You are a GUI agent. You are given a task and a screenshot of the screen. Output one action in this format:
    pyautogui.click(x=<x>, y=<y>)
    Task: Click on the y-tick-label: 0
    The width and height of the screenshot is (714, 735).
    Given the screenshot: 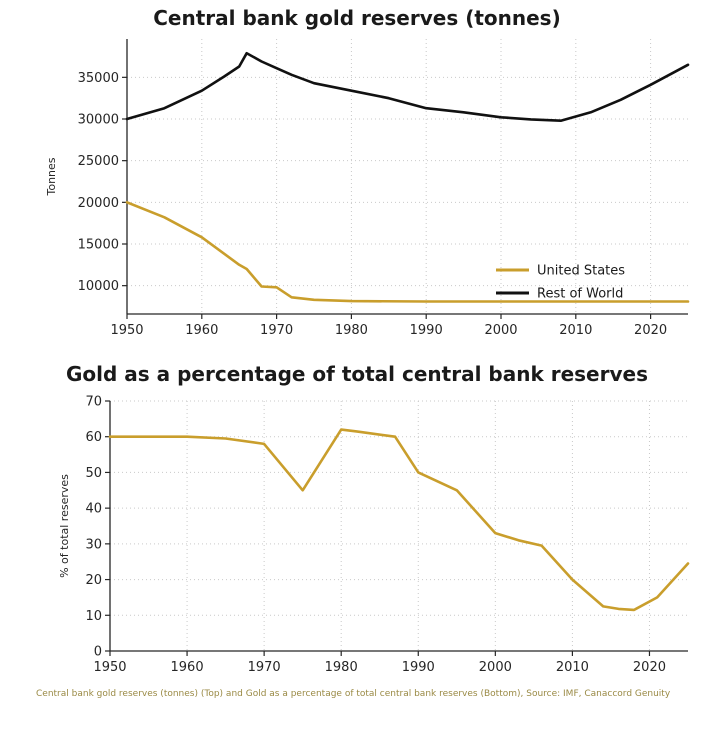 What is the action you would take?
    pyautogui.click(x=98, y=652)
    